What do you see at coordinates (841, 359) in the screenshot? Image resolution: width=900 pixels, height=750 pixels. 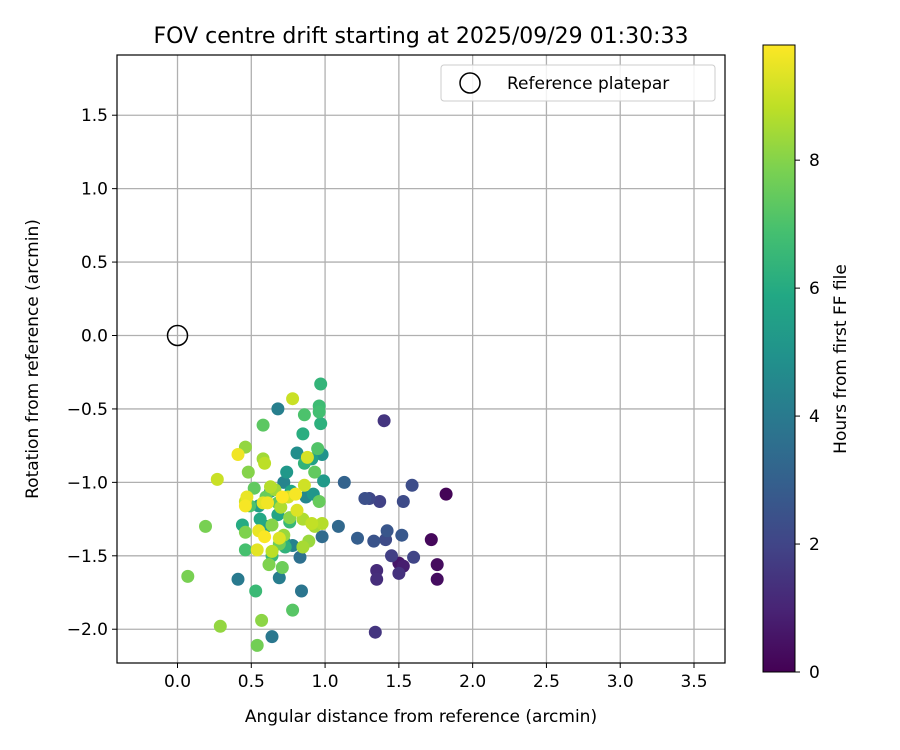 I see `colorbar-label: Hours from first FF file` at bounding box center [841, 359].